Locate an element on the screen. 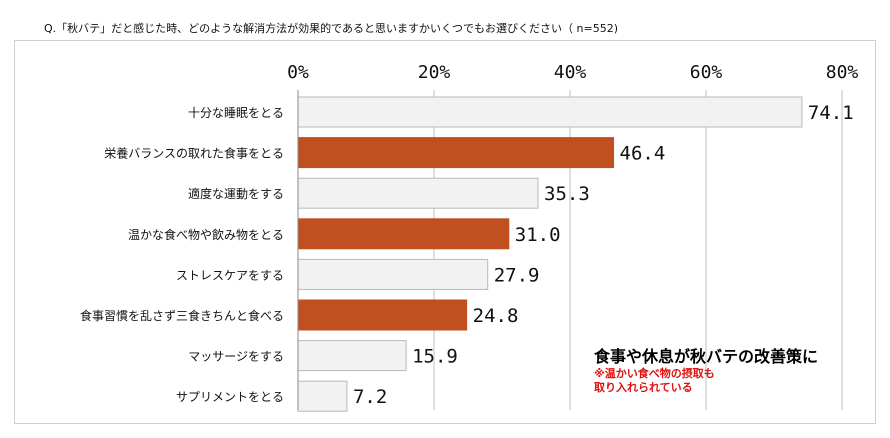 This screenshot has width=890, height=438. category-label: マッサージをする is located at coordinates (236, 357).